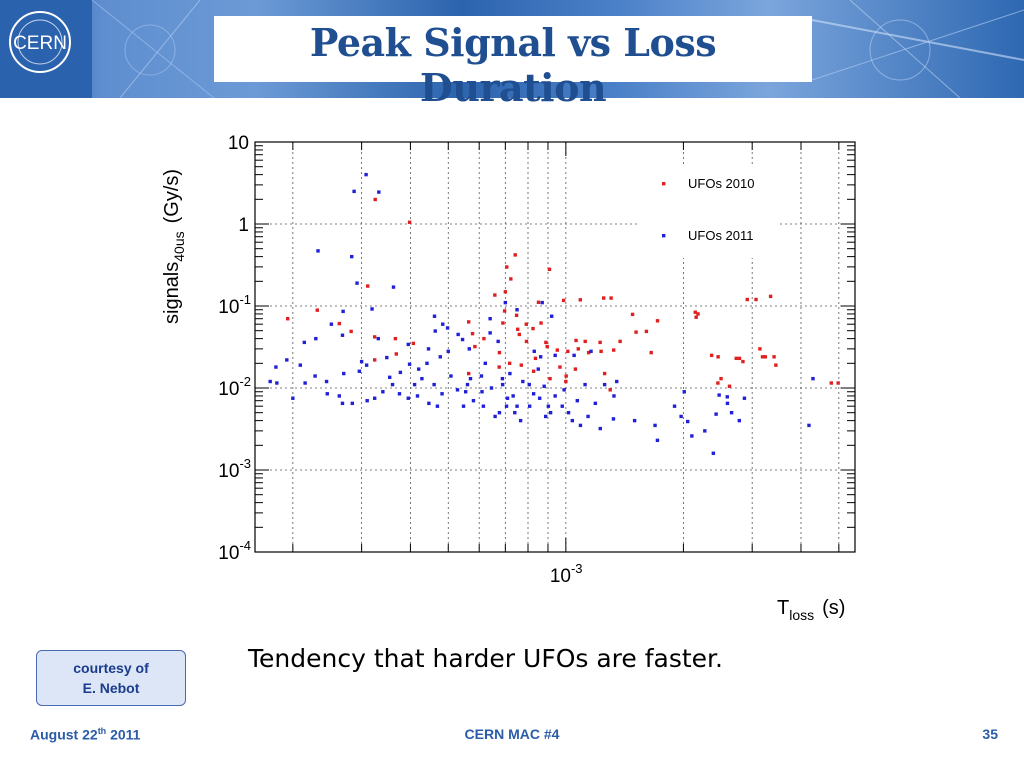  What do you see at coordinates (111, 688) in the screenshot?
I see `courtesy-line-2: E. Nebot` at bounding box center [111, 688].